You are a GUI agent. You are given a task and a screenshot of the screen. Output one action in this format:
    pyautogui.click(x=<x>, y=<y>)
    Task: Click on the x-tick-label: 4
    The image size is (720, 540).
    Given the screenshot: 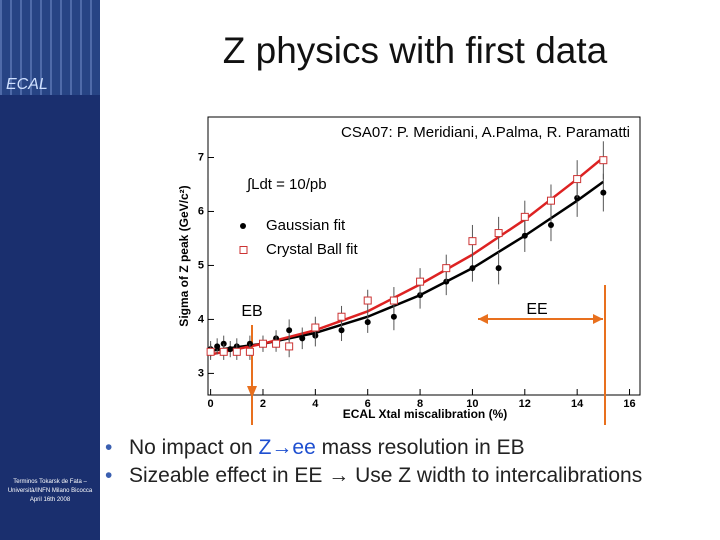 What is the action you would take?
    pyautogui.click(x=315, y=404)
    